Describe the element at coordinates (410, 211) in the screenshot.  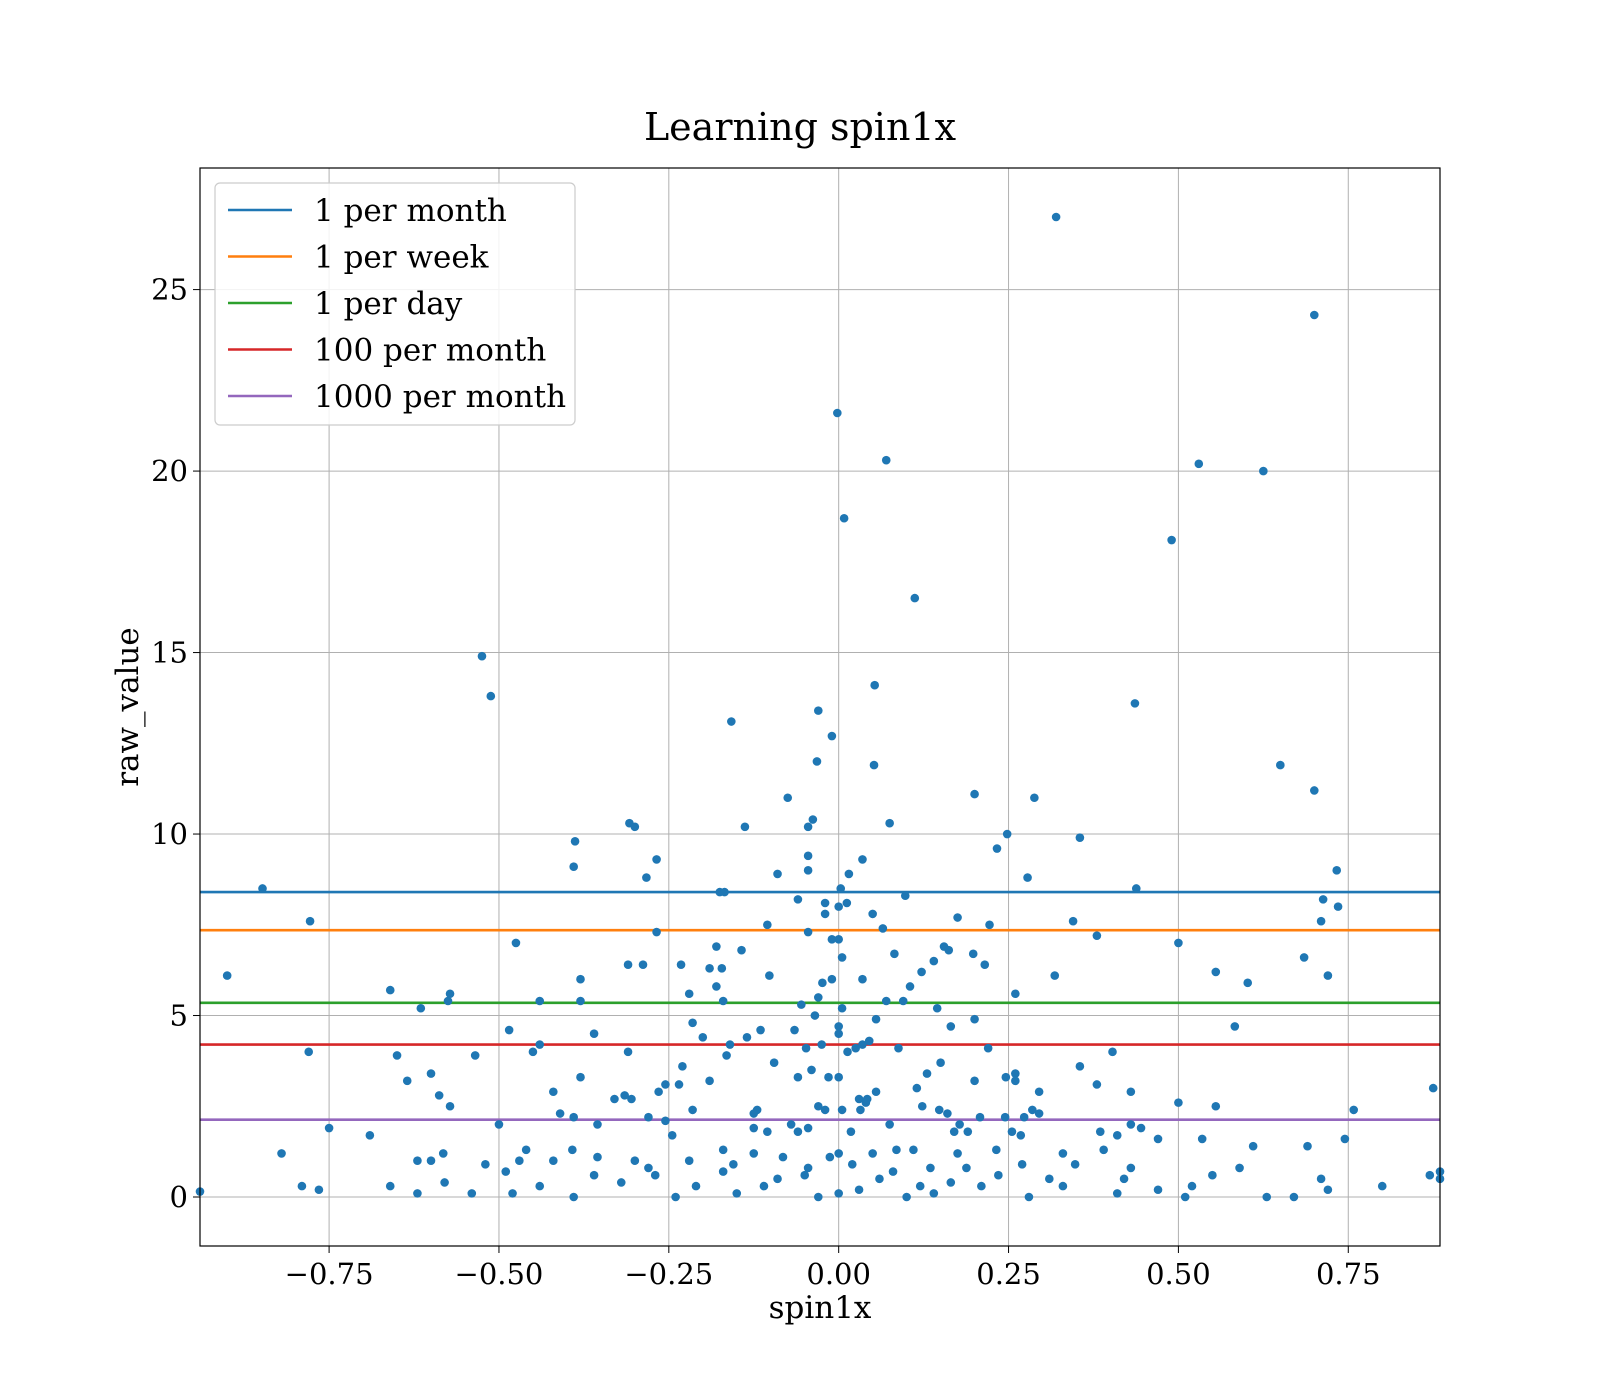
I see `legend-label: 1 per month` at that location.